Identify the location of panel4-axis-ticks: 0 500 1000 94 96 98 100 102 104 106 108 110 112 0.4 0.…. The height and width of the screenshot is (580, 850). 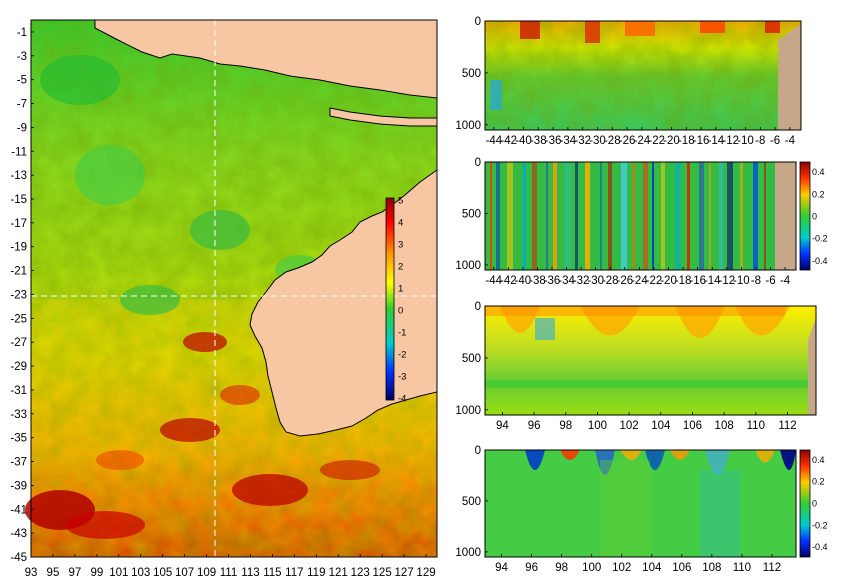
(641, 509).